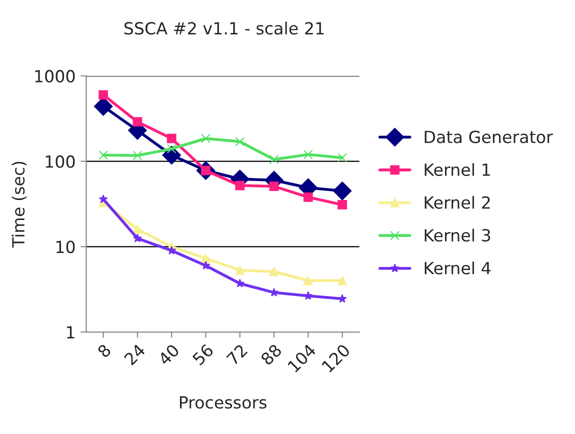  I want to click on legend-label: Data Generator, so click(488, 137).